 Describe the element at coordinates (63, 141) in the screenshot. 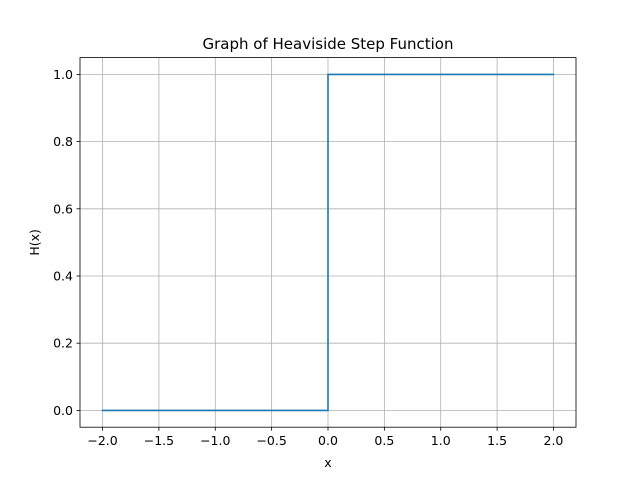

I see `y-tick-label: 0.8` at that location.